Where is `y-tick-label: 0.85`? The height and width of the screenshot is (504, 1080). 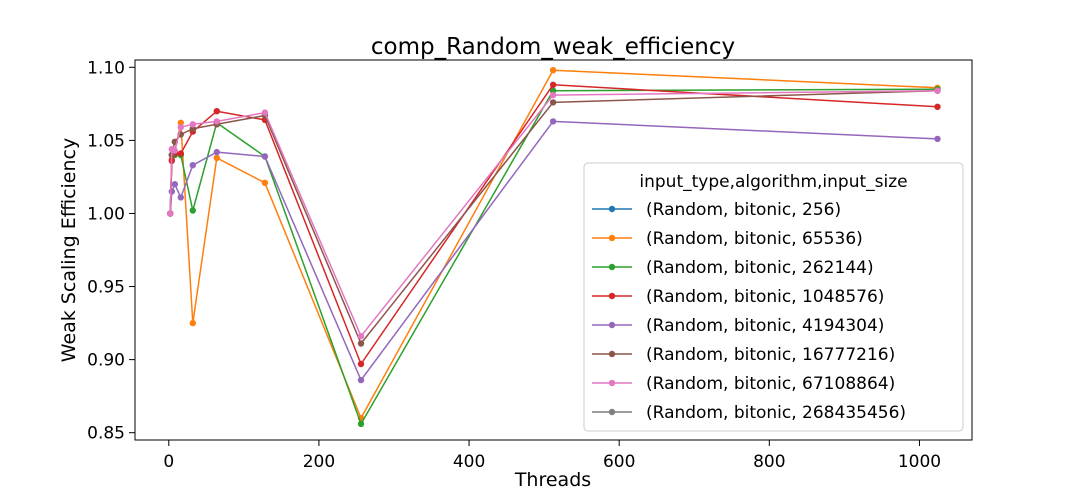 y-tick-label: 0.85 is located at coordinates (106, 434).